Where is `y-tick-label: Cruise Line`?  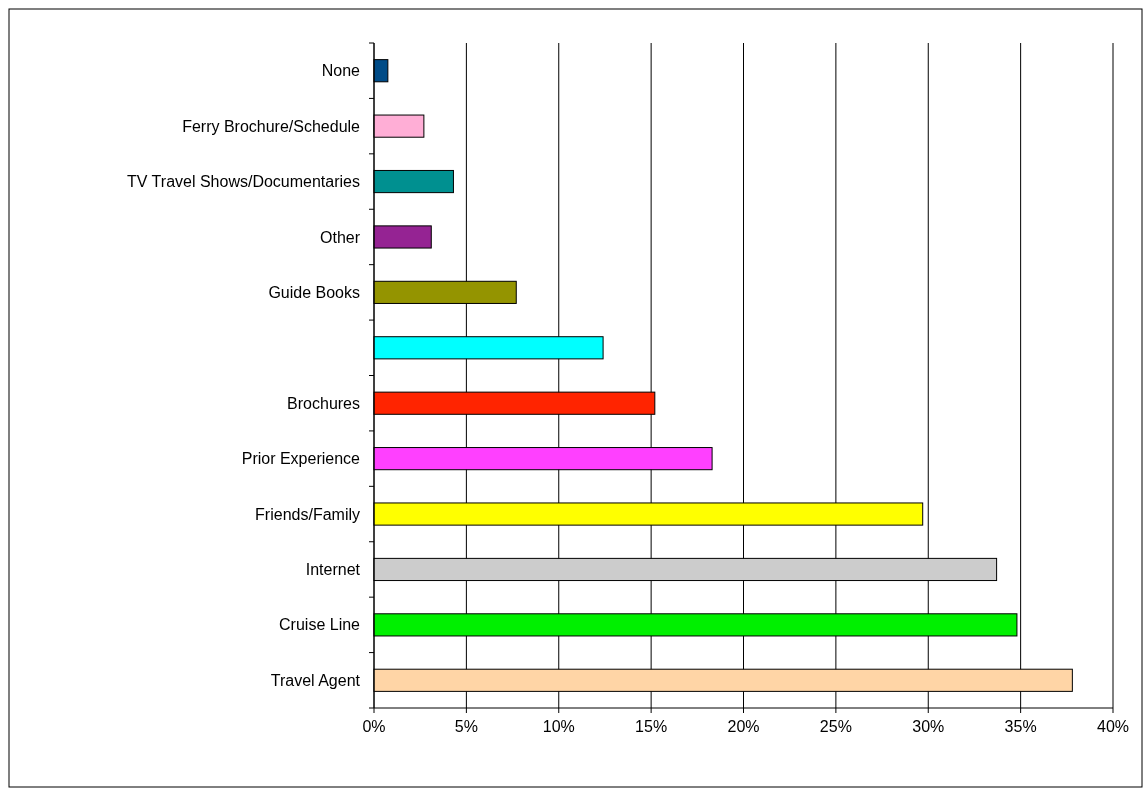 y-tick-label: Cruise Line is located at coordinates (320, 625).